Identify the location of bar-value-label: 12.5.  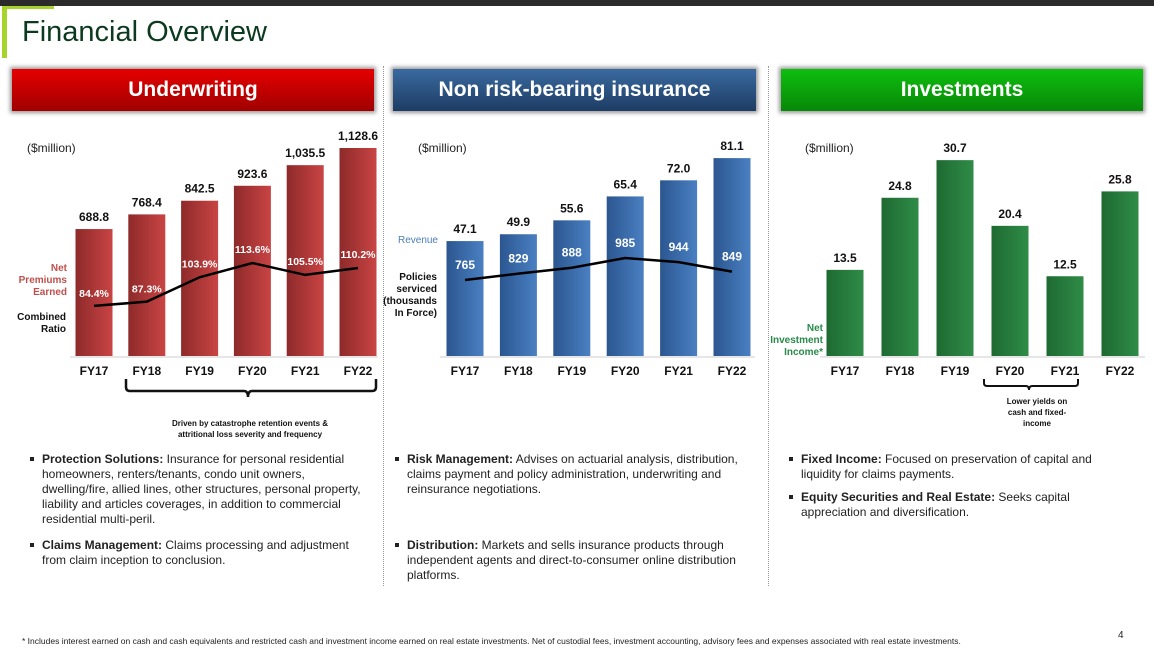
(1065, 264).